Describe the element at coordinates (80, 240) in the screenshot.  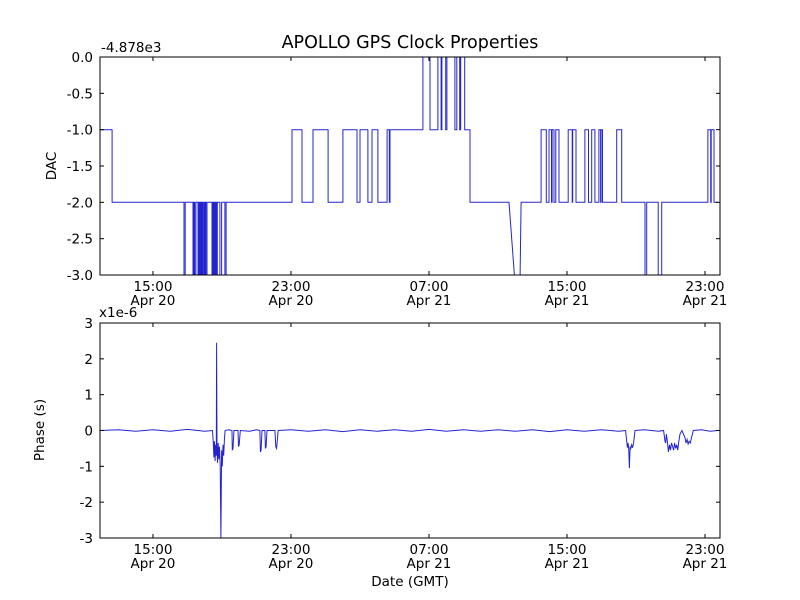
I see `y-tick-label: -2.5` at that location.